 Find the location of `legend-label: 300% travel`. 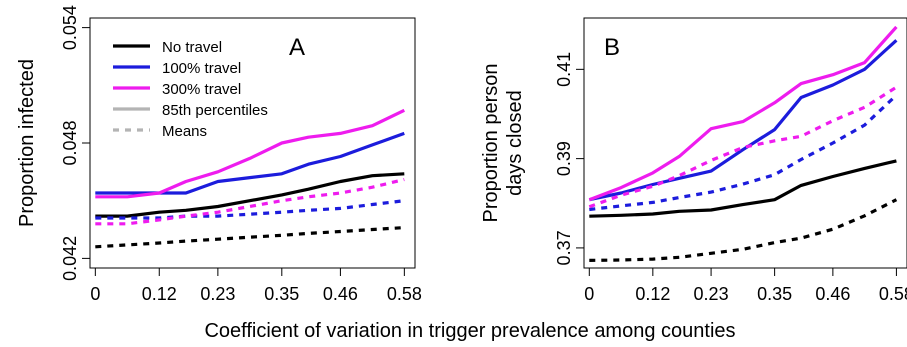

legend-label: 300% travel is located at coordinates (201, 89).